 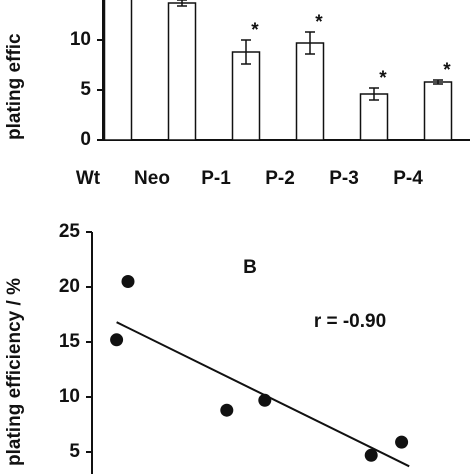 I want to click on y-tick-label: 25, so click(x=70, y=231).